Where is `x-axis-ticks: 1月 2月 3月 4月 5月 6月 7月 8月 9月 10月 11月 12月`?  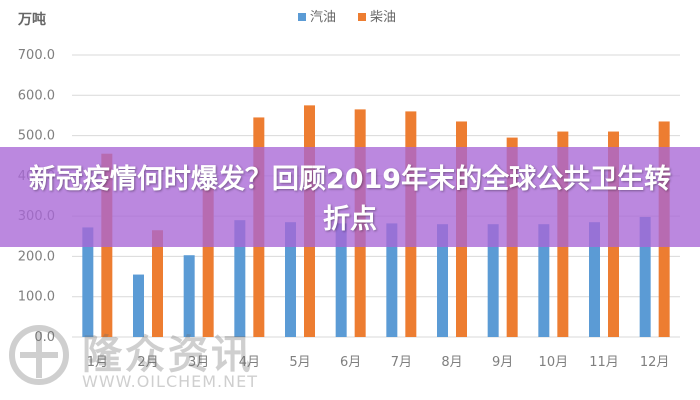
x-axis-ticks: 1月 2月 3月 4月 5月 6月 7月 8月 9月 10月 11月 12月 is located at coordinates (378, 362).